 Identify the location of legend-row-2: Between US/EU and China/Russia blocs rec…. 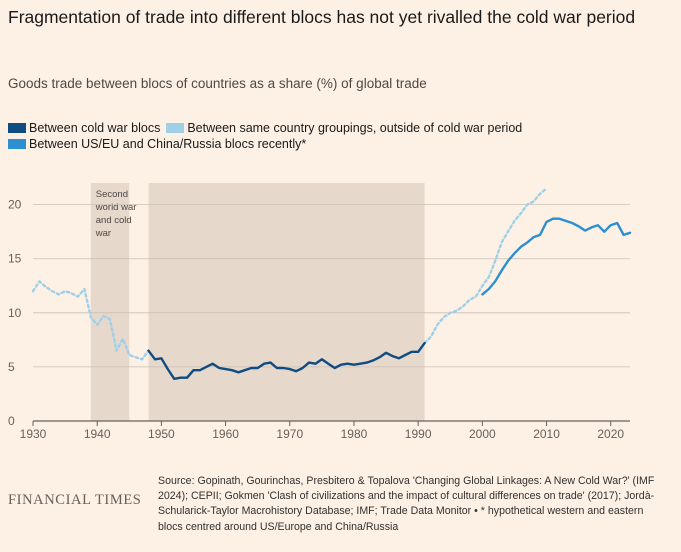
(158, 144).